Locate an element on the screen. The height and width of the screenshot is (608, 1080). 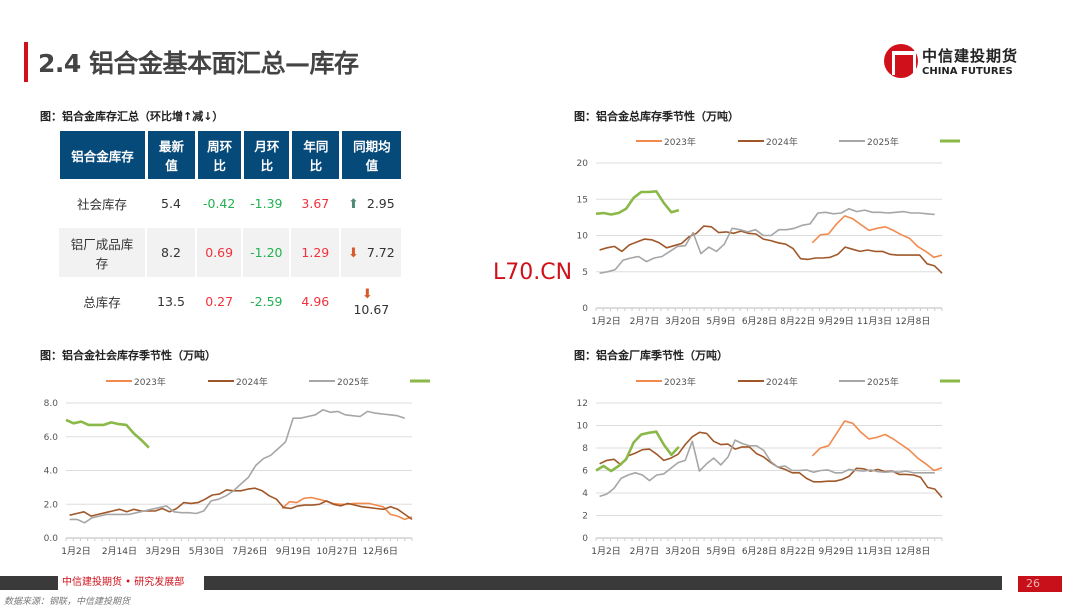
avg-cell: ⬇ 7.72 is located at coordinates (371, 252).